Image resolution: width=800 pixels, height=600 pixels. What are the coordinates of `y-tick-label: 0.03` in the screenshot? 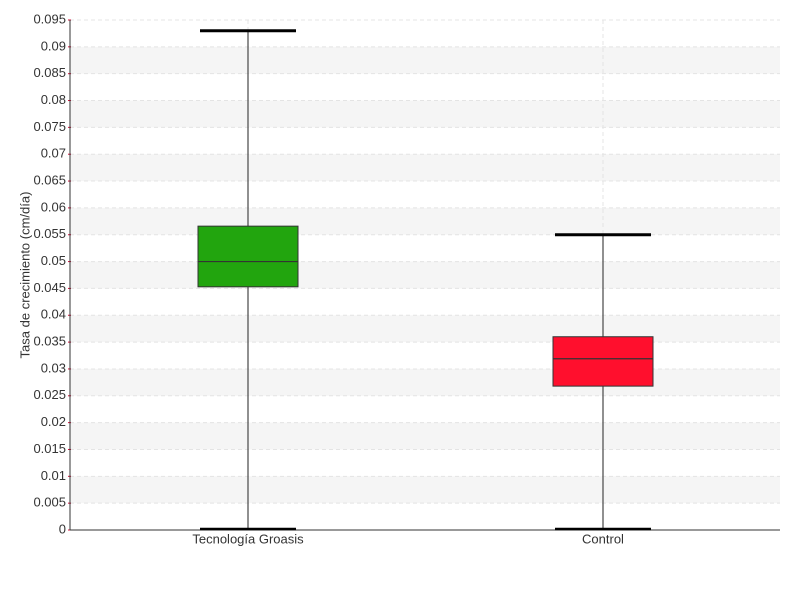 It's located at (53, 367).